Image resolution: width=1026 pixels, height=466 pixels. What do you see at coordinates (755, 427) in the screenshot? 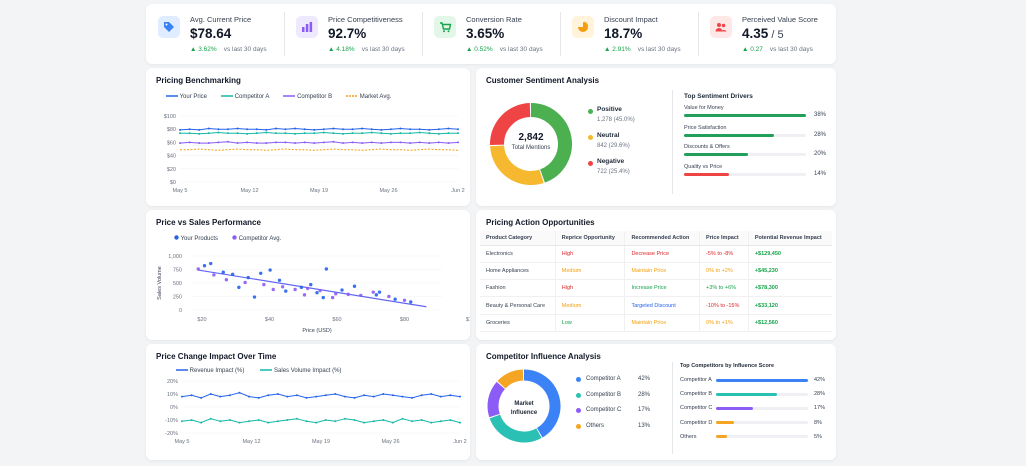
I see `competitor-bar-row: Competitor D 8%` at bounding box center [755, 427].